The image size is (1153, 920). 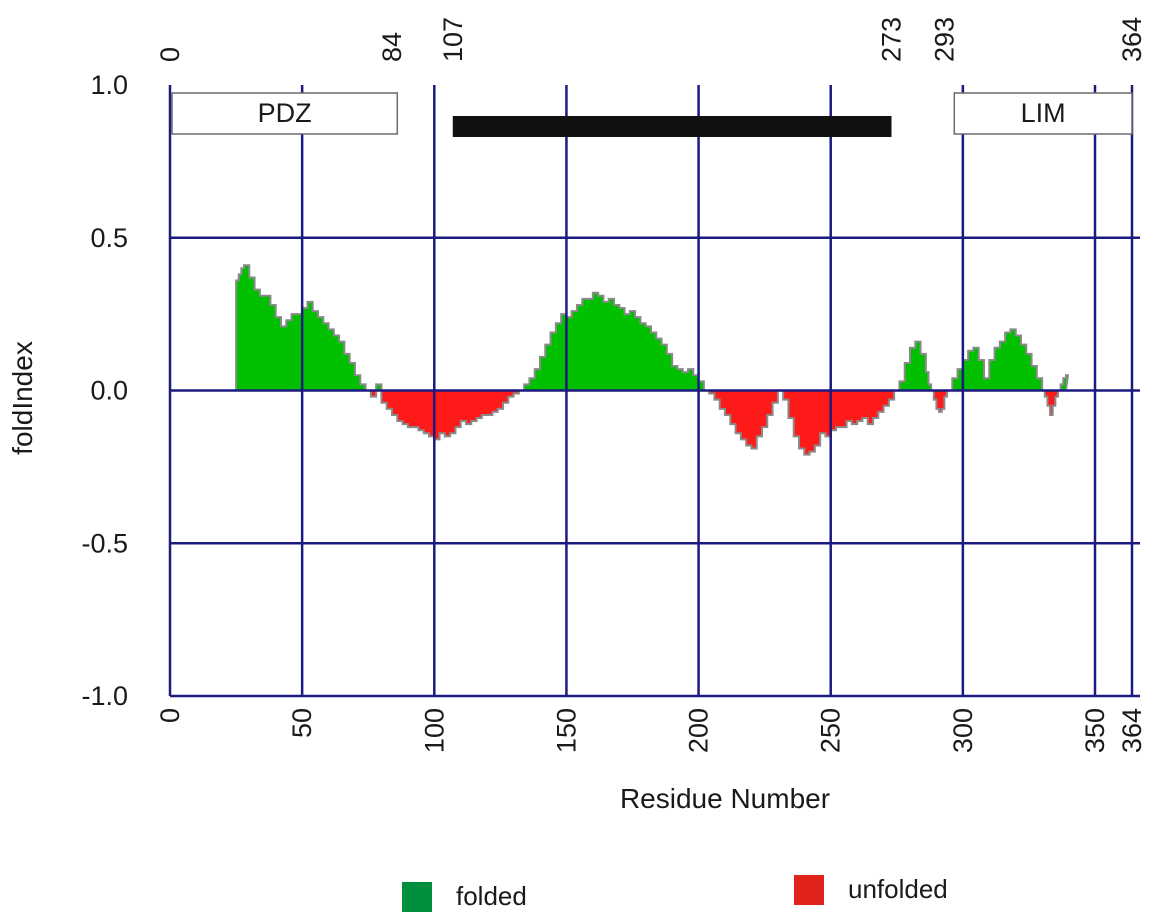 I want to click on domain-lim: LIM, so click(x=1043, y=113).